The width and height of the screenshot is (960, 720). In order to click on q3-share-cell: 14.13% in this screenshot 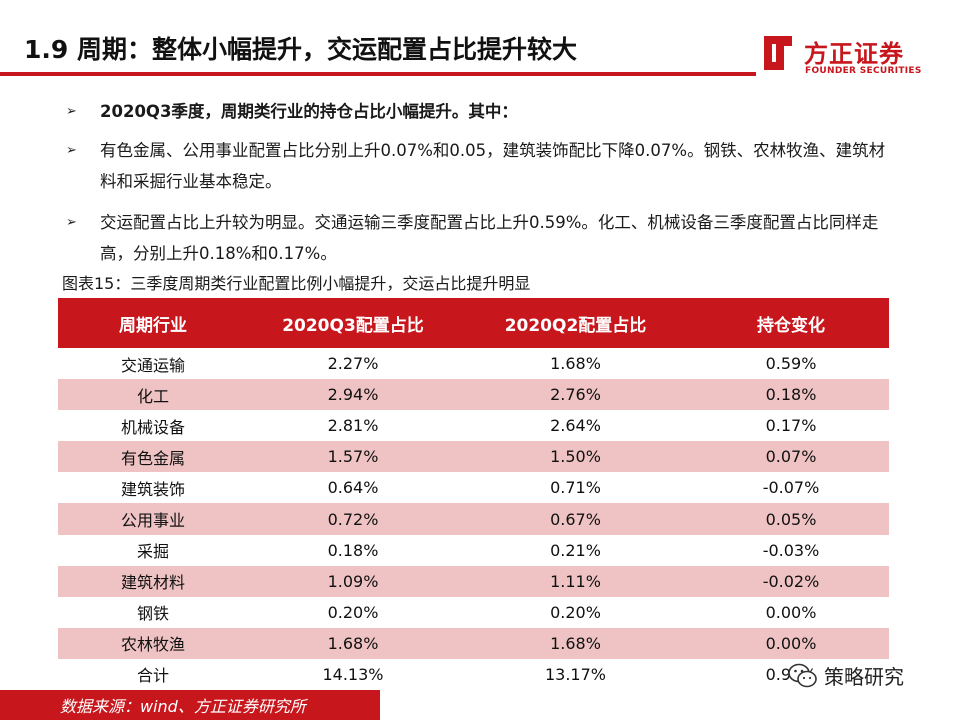, I will do `click(353, 674)`.